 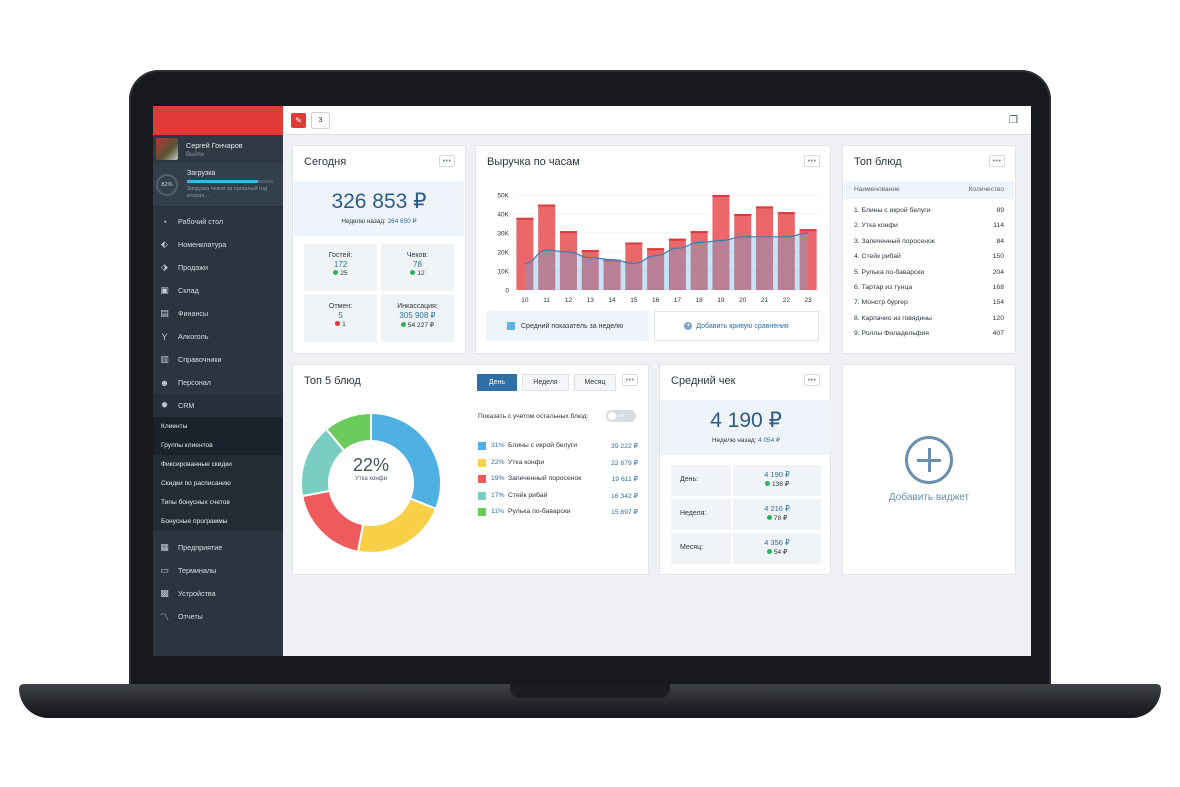 I want to click on dish-qty: 204, so click(x=998, y=272).